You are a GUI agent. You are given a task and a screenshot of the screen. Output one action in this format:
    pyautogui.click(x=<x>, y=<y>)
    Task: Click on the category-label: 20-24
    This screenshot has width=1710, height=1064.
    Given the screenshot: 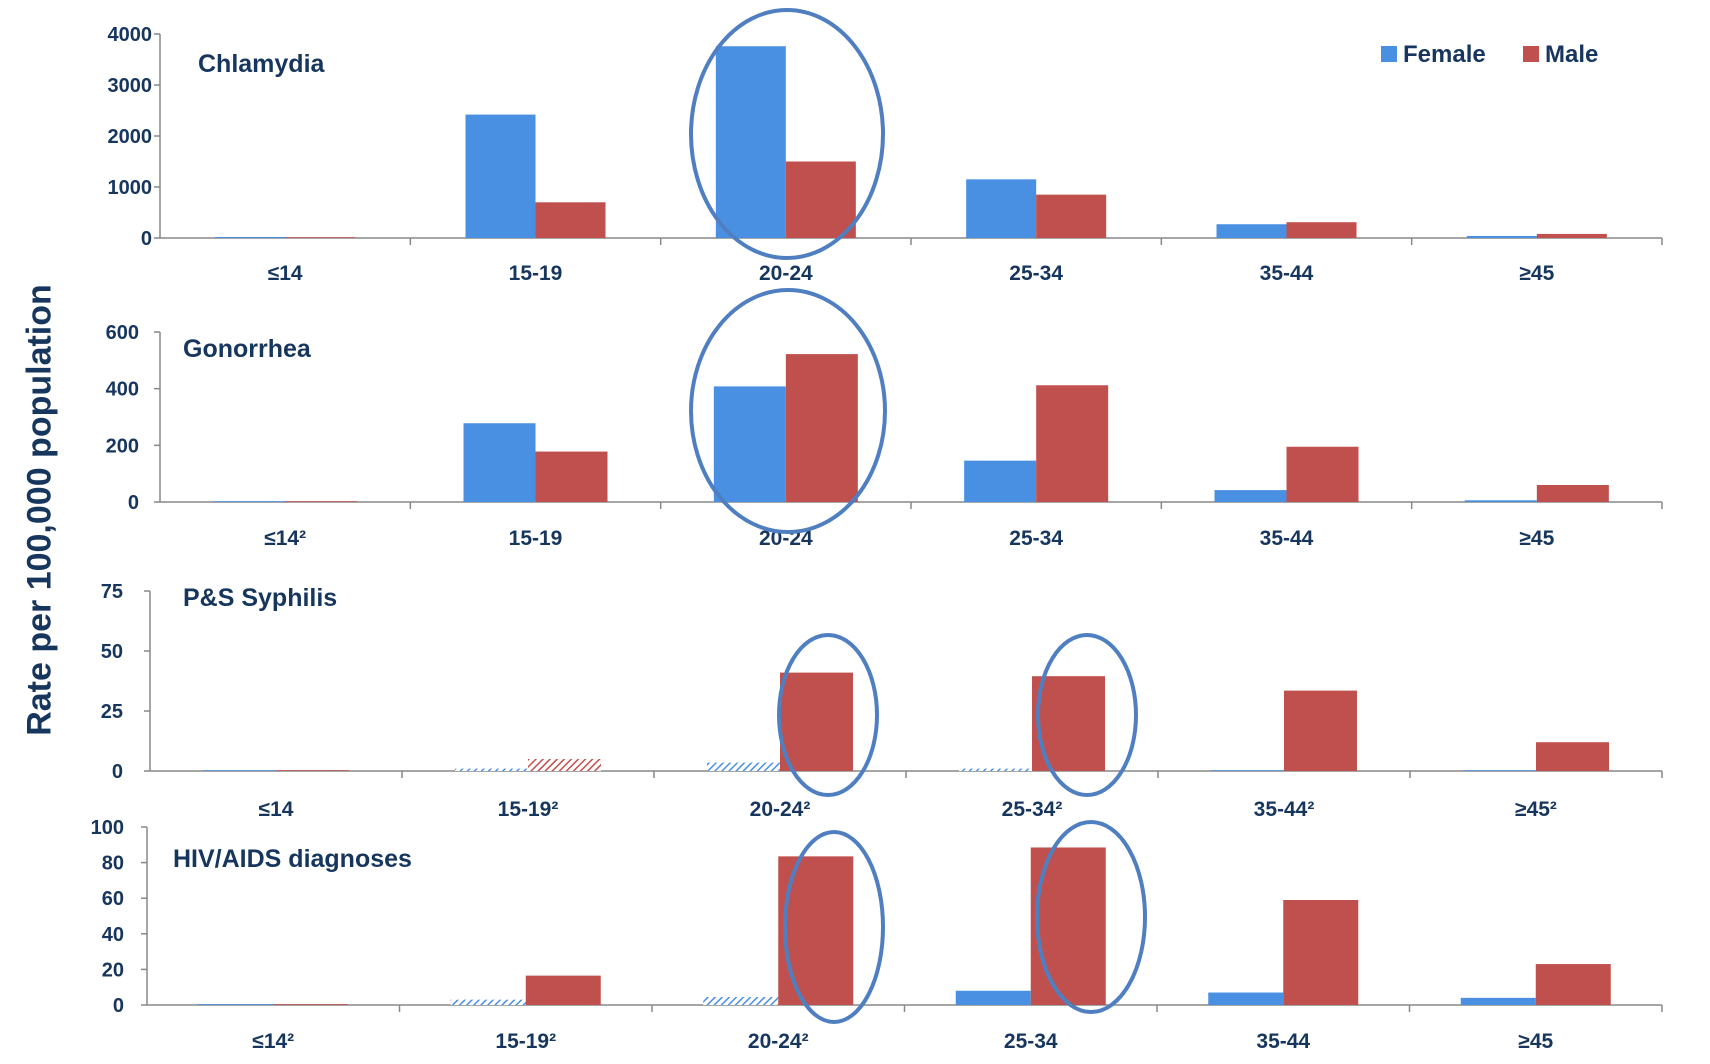 What is the action you would take?
    pyautogui.click(x=786, y=273)
    